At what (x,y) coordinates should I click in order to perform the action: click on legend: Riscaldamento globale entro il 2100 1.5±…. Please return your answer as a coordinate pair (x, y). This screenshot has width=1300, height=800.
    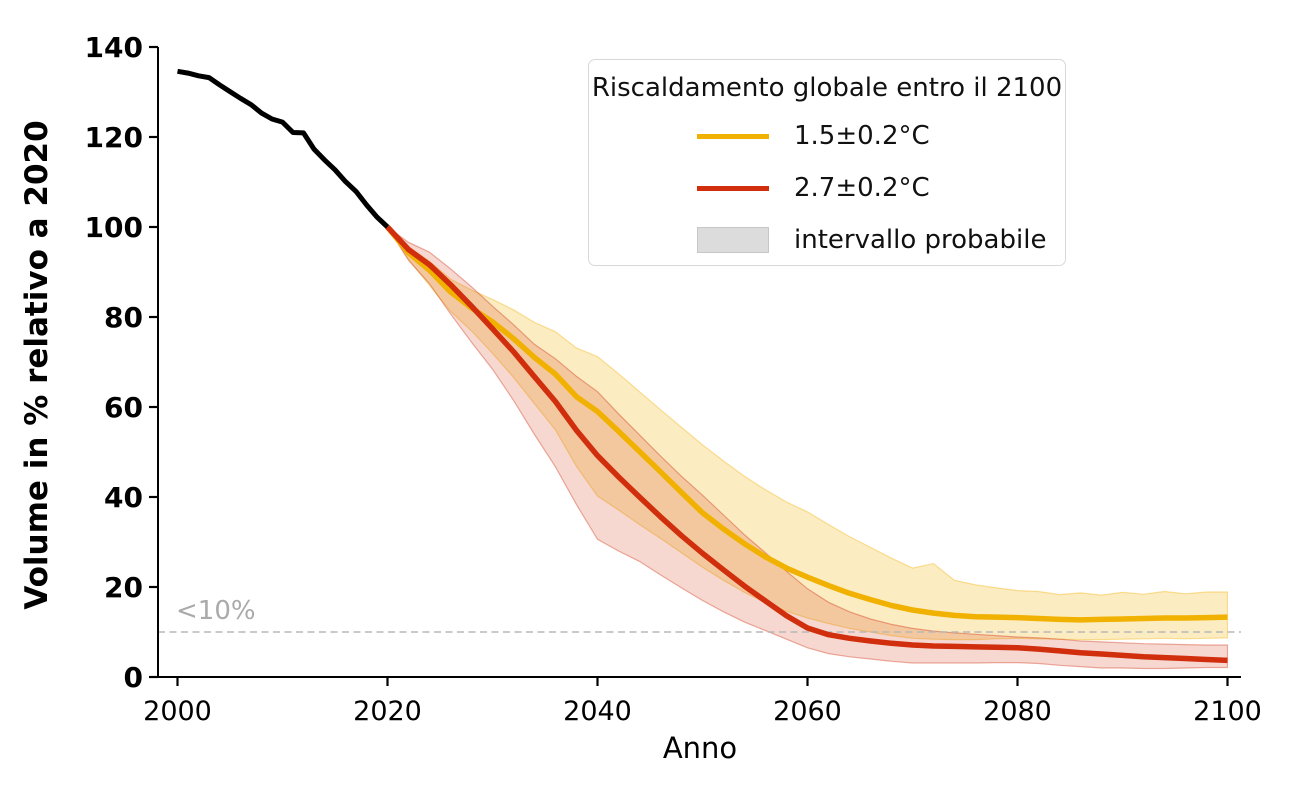
    Looking at the image, I should click on (827, 162).